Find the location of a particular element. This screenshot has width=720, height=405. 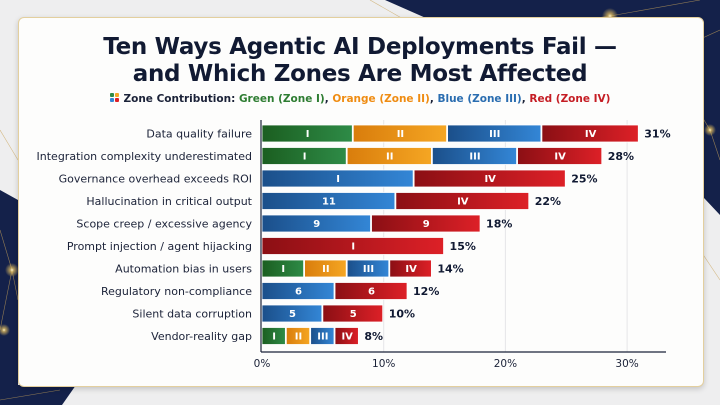

bar-row: 9 9 18% is located at coordinates (386, 223).